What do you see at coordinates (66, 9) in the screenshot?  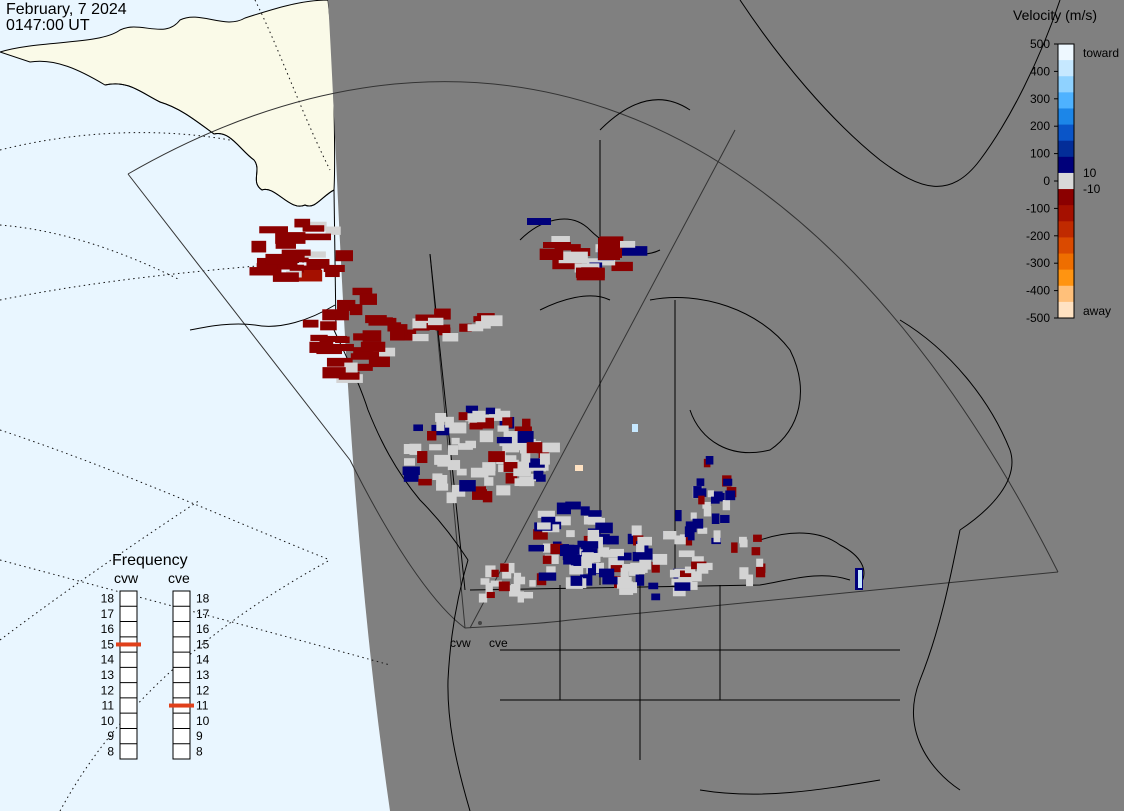 I see `plot-date: February, 7 2024` at bounding box center [66, 9].